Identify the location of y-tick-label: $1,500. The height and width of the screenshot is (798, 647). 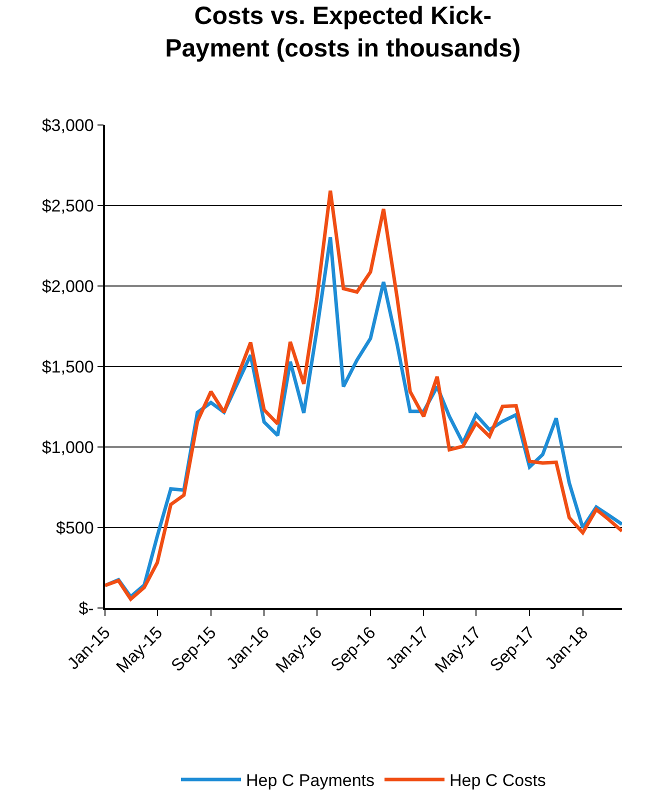
(68, 366).